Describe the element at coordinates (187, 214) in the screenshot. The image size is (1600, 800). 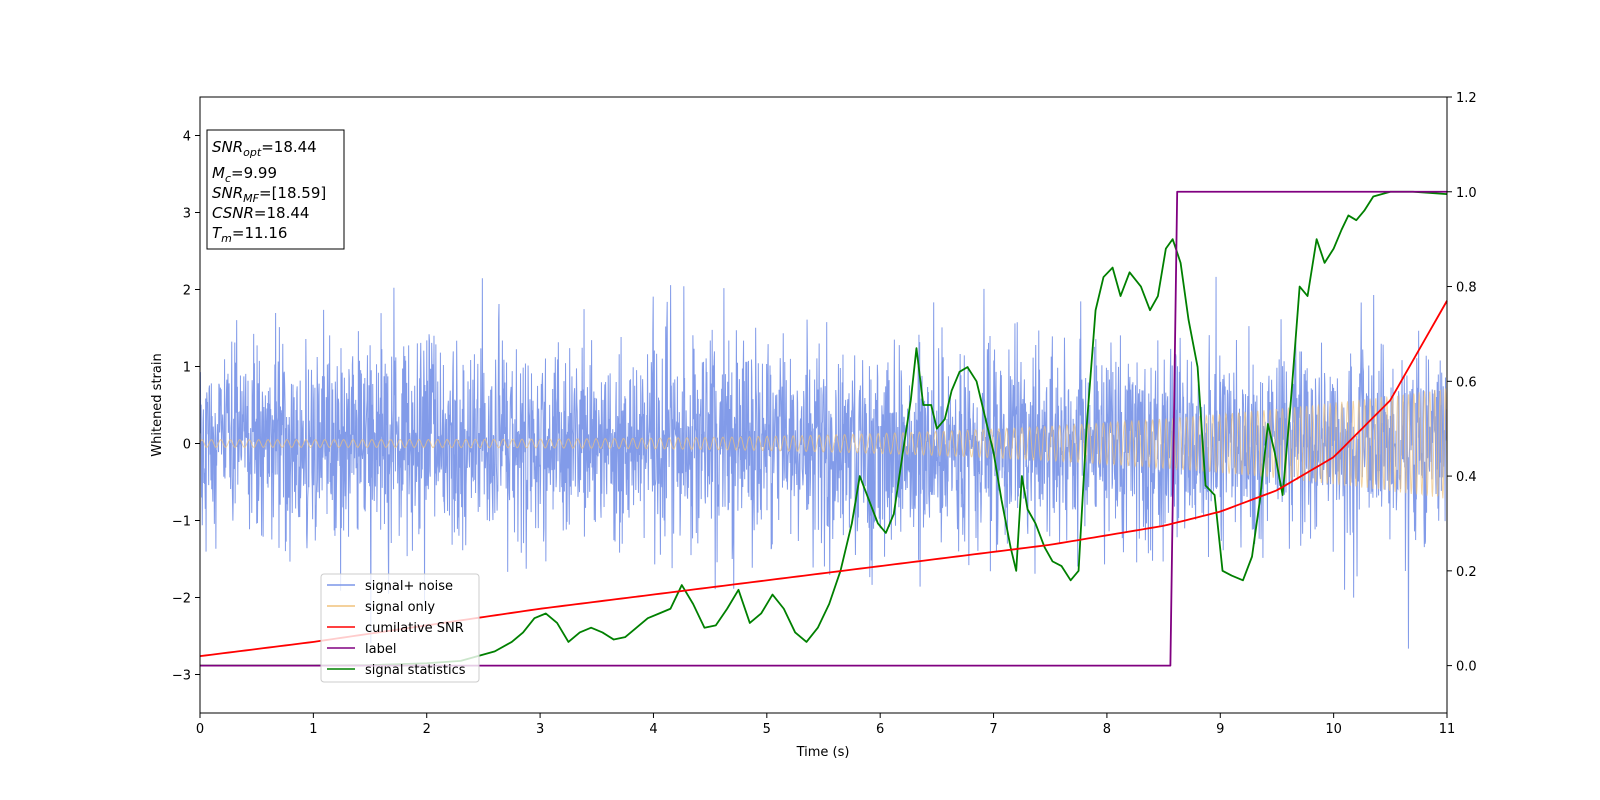
I see `y-left-tick-label: 3` at that location.